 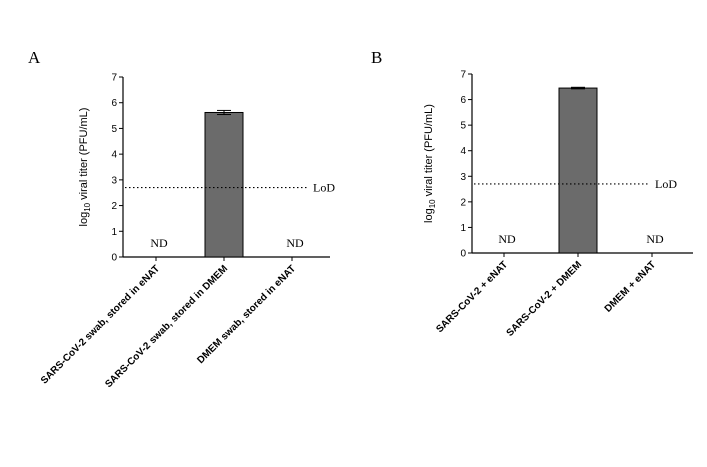 What do you see at coordinates (630, 286) in the screenshot?
I see `x-category-label: DMEM + eNAT` at bounding box center [630, 286].